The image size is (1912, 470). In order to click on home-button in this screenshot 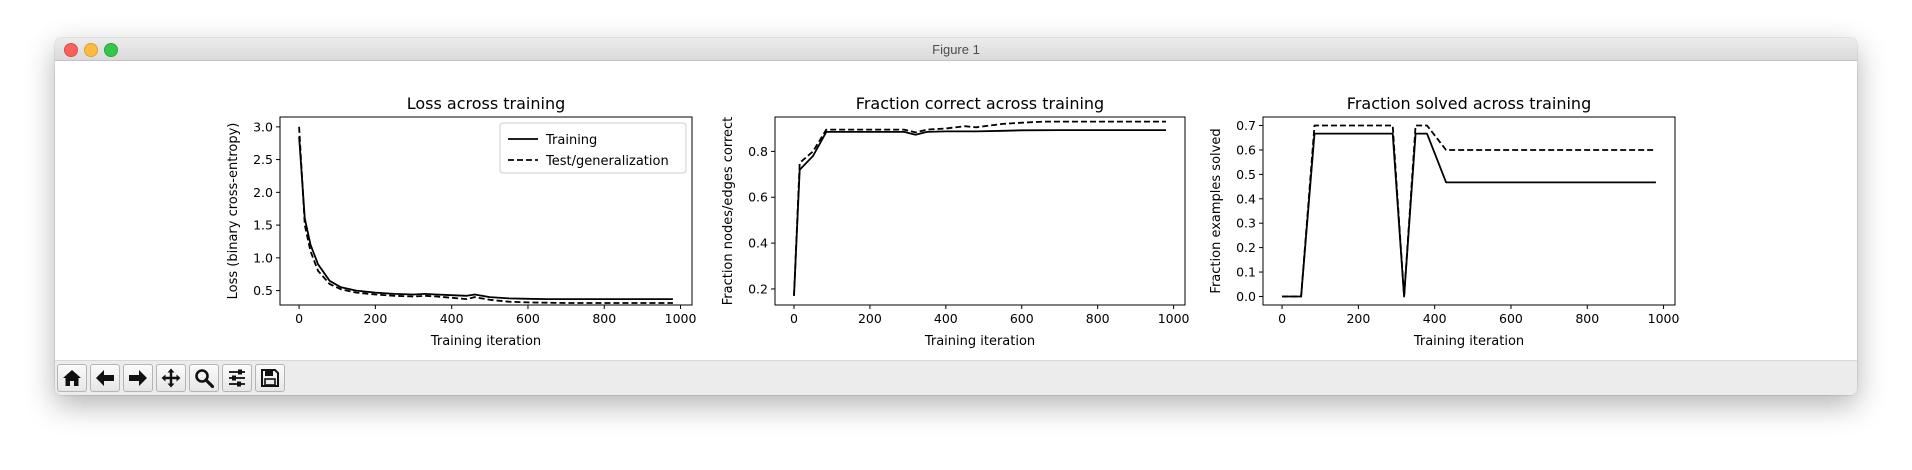, I will do `click(72, 378)`.